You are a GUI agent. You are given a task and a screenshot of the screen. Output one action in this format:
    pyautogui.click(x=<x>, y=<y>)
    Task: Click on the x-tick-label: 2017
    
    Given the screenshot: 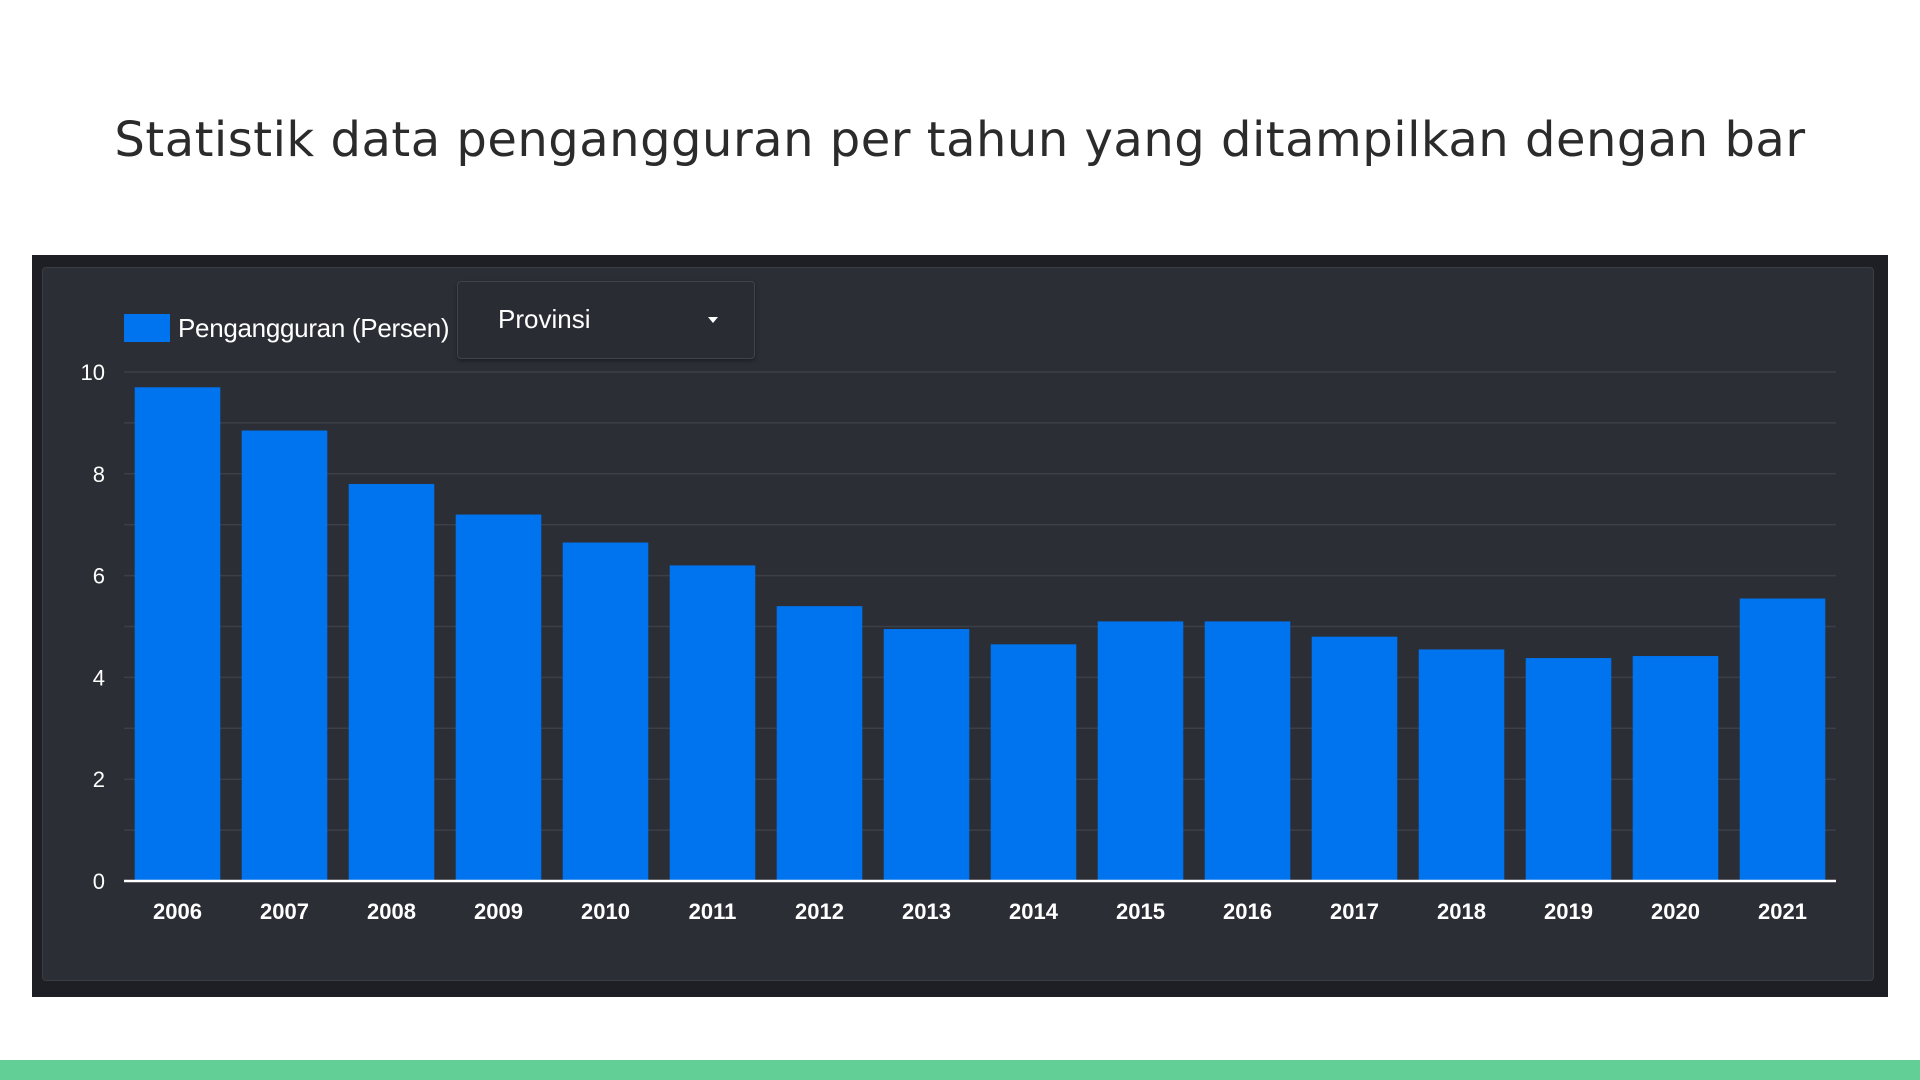 What is the action you would take?
    pyautogui.click(x=1354, y=911)
    